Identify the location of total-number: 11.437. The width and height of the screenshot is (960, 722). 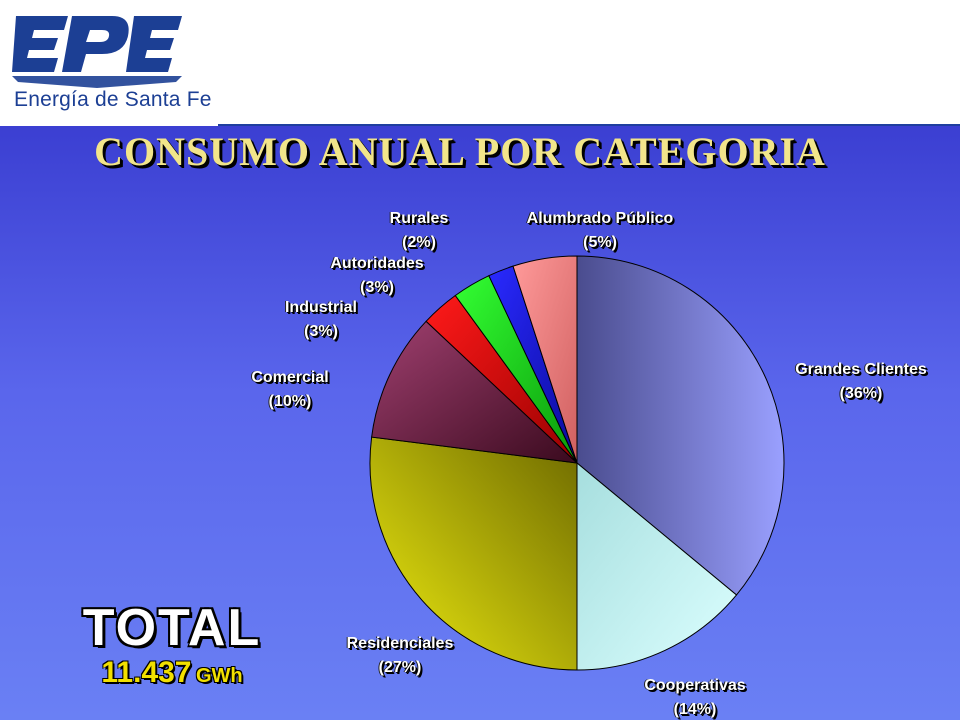
(146, 672).